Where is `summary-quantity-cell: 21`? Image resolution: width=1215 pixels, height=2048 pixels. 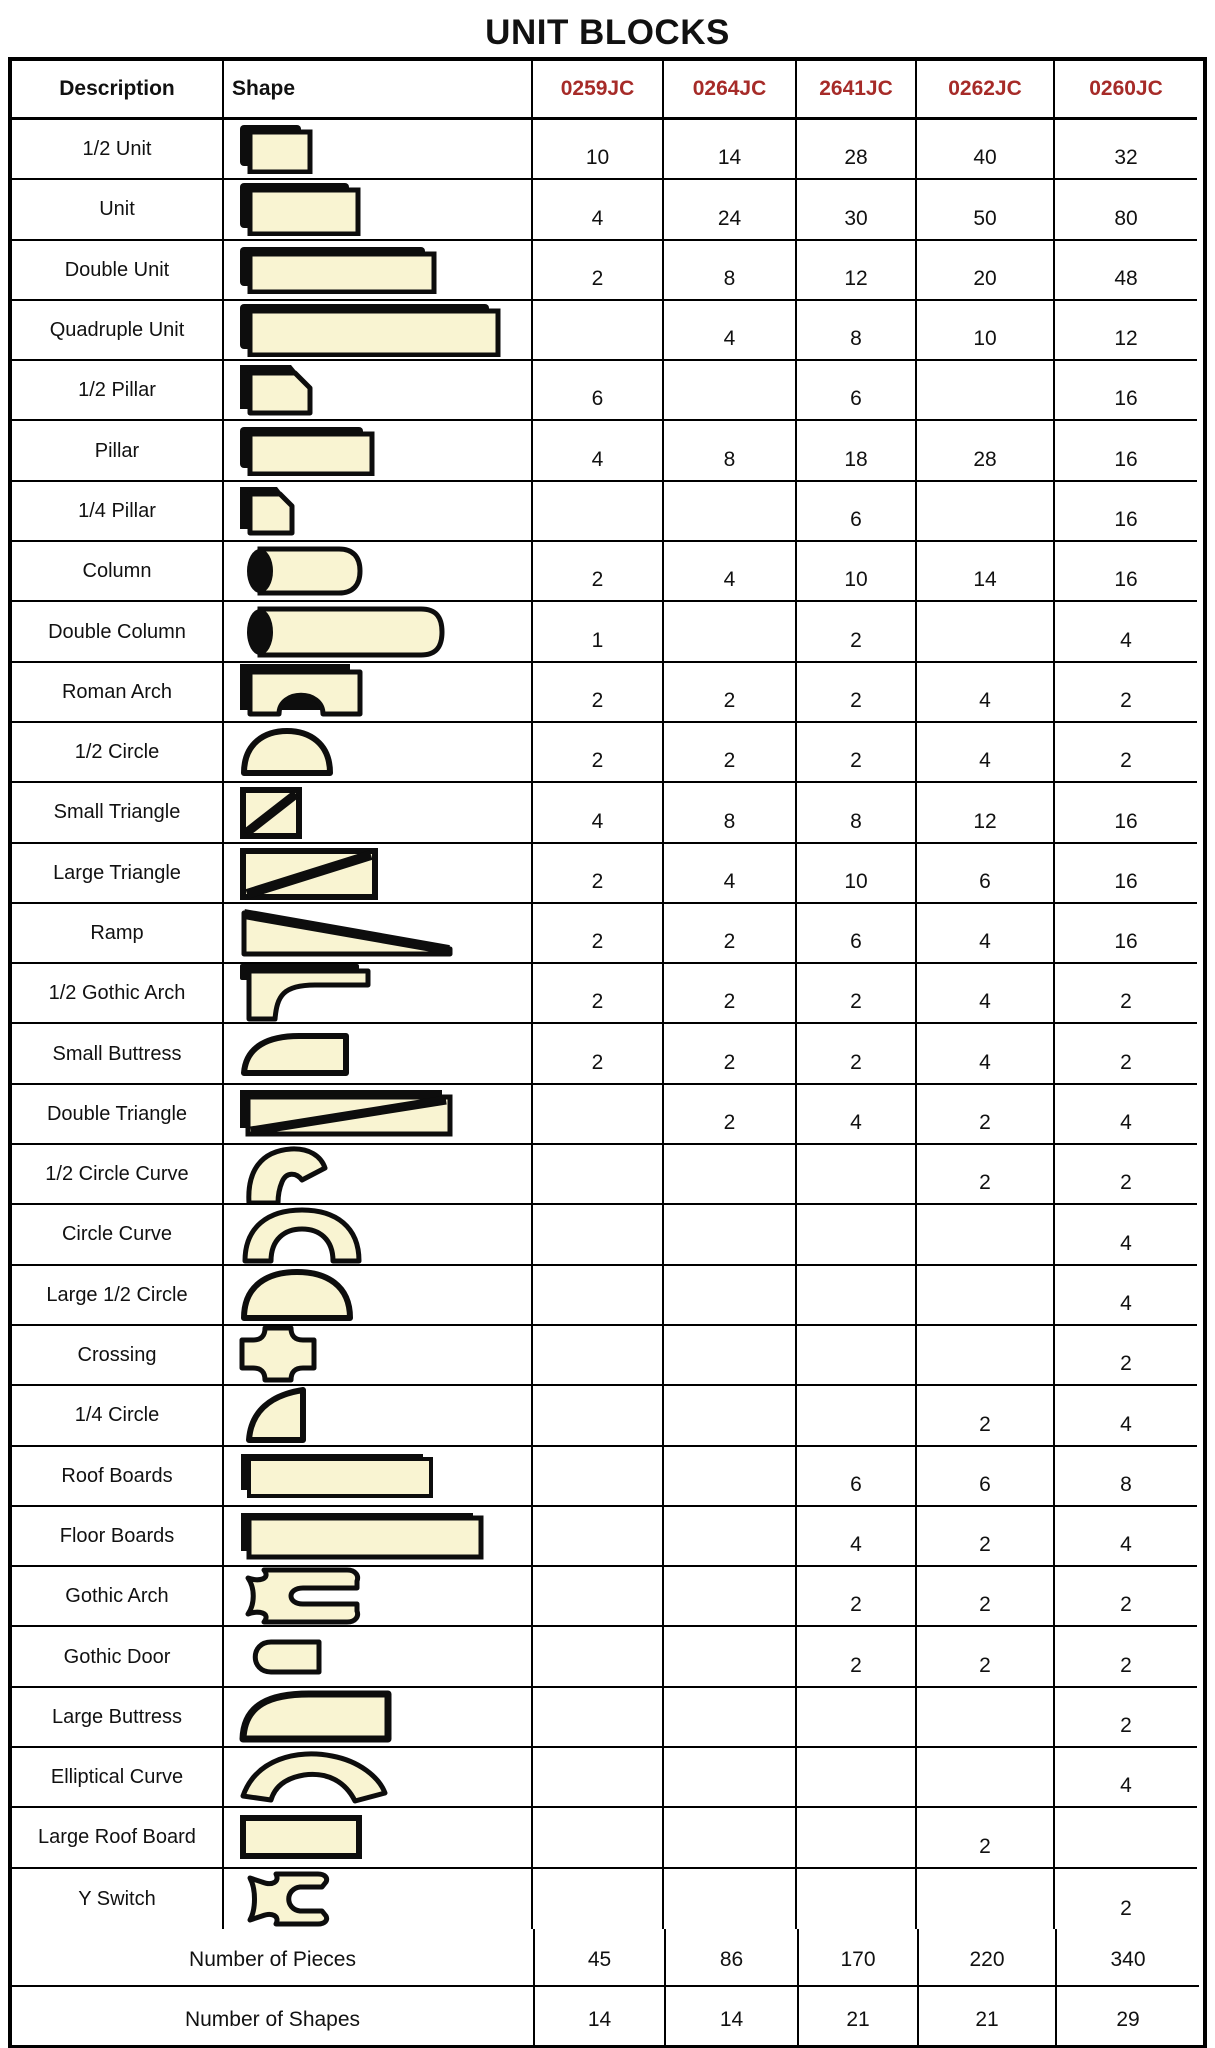
summary-quantity-cell: 21 is located at coordinates (859, 2015).